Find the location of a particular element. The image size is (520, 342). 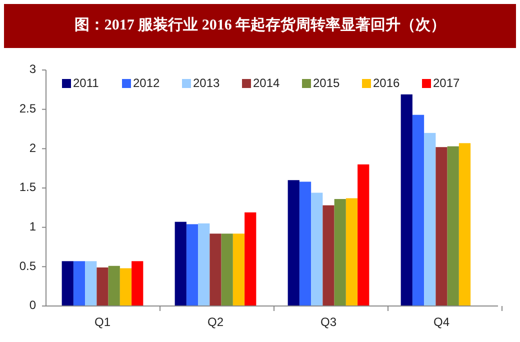

y-tick-label: 1.5 is located at coordinates (27, 187).